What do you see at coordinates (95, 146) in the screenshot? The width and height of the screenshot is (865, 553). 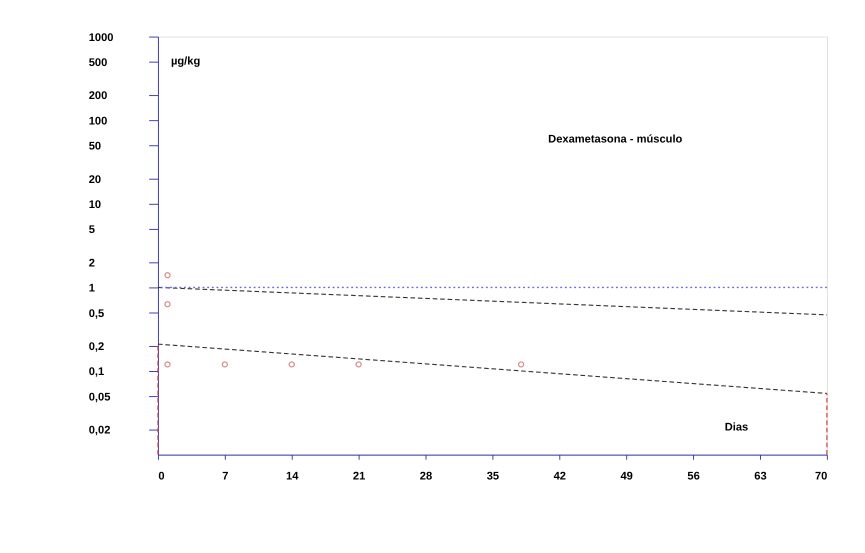 I see `y-tick-label: 50` at bounding box center [95, 146].